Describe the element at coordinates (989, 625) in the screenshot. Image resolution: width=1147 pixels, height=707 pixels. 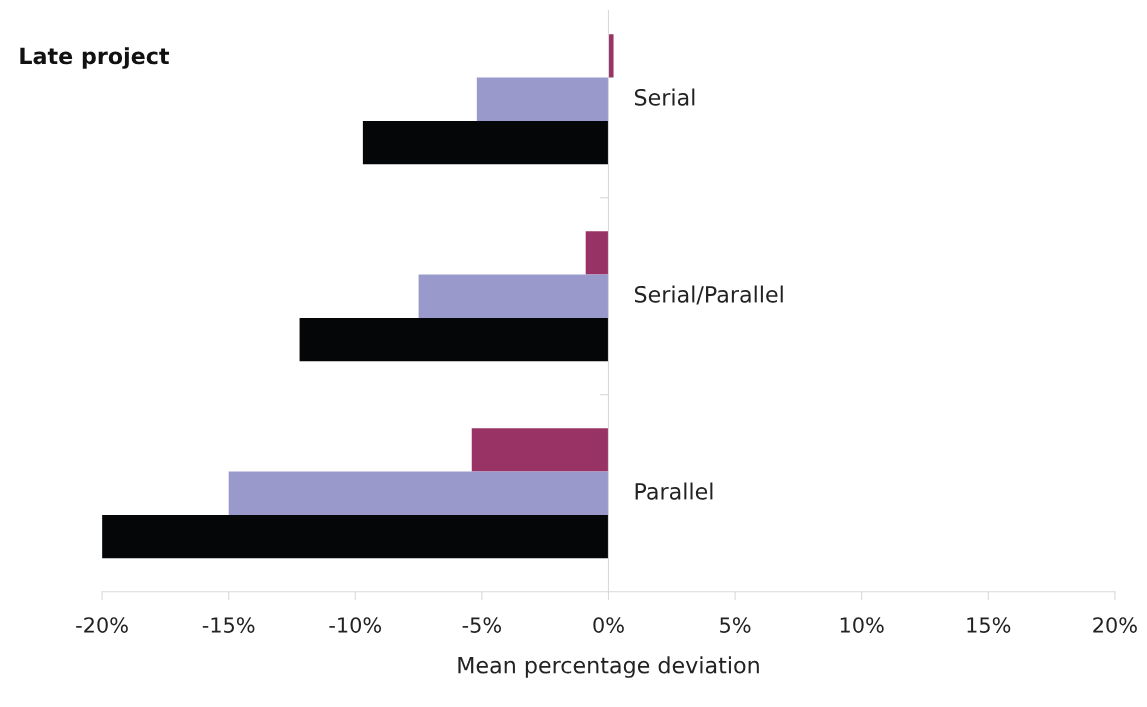
I see `x-tick-label: 15%` at that location.